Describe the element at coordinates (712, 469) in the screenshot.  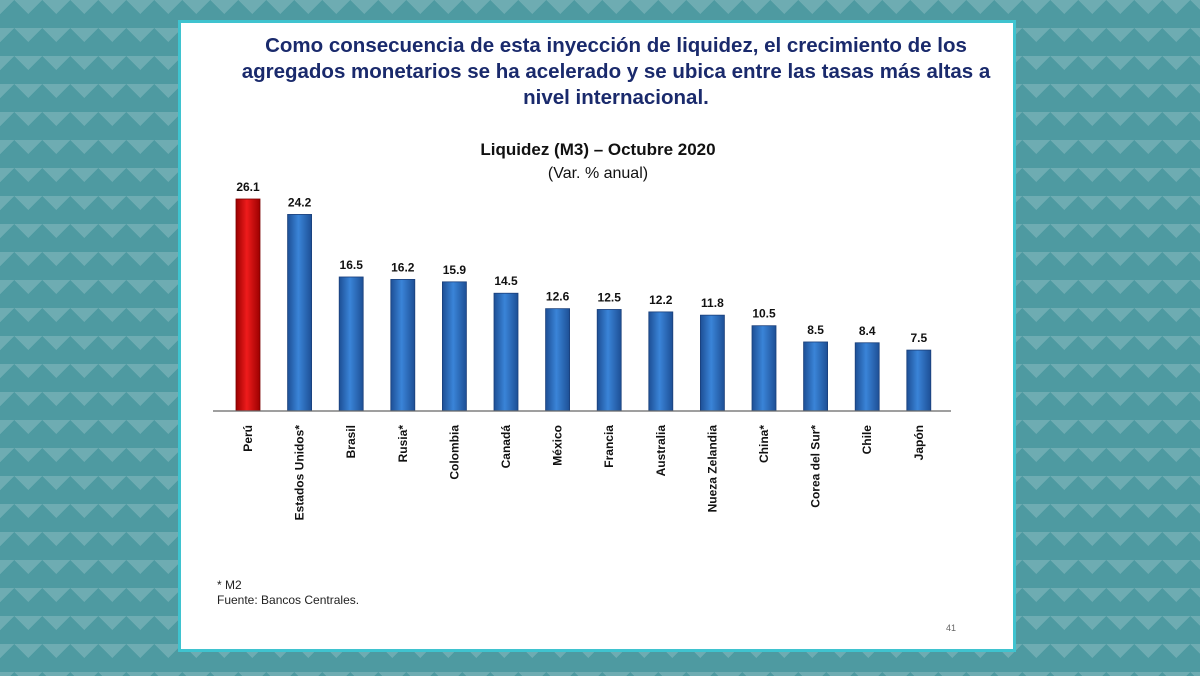
I see `category-label-9: Nueza Zelandia` at that location.